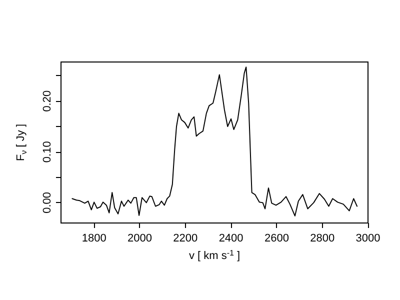 The height and width of the screenshot is (300, 400). What do you see at coordinates (322, 238) in the screenshot?
I see `x-tick-label: 2800` at bounding box center [322, 238].